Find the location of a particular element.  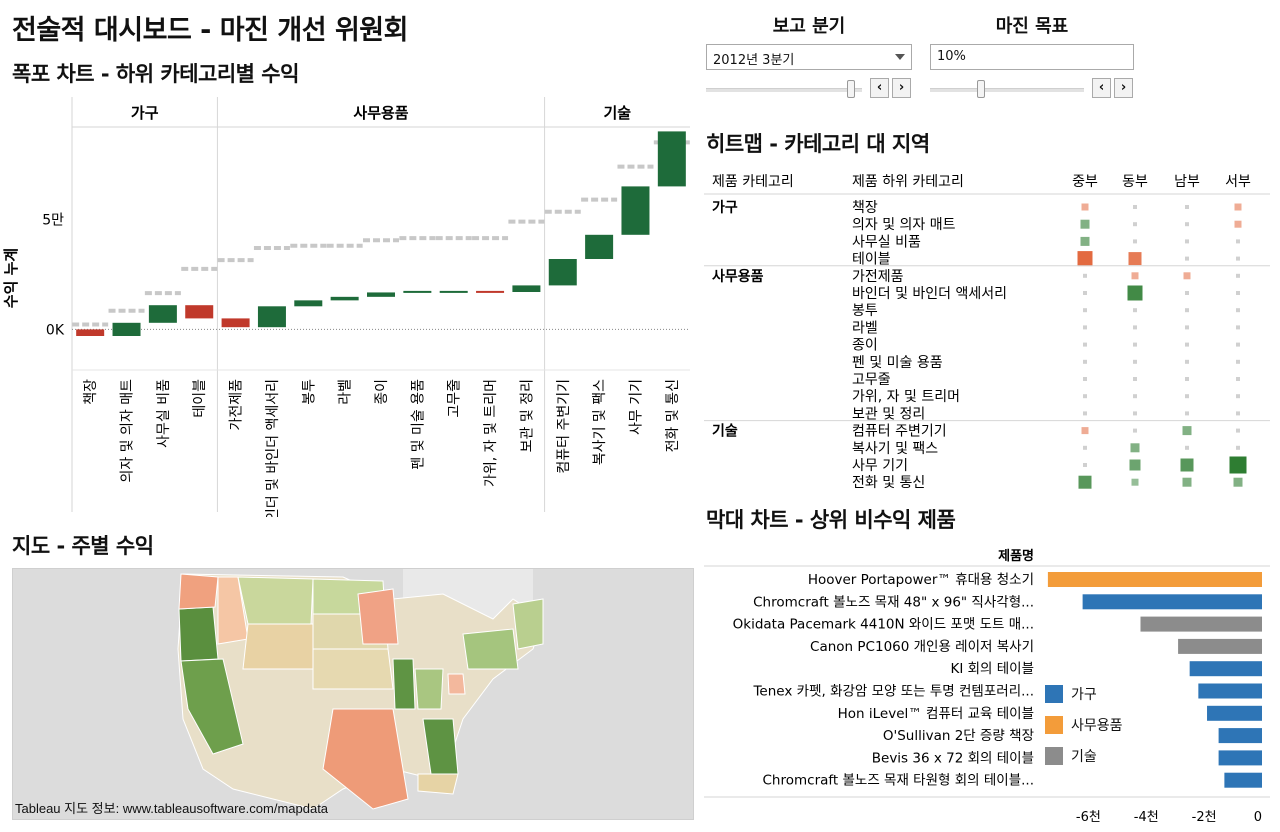

waterfall-ylabel: 수익 누계 is located at coordinates (11, 278).